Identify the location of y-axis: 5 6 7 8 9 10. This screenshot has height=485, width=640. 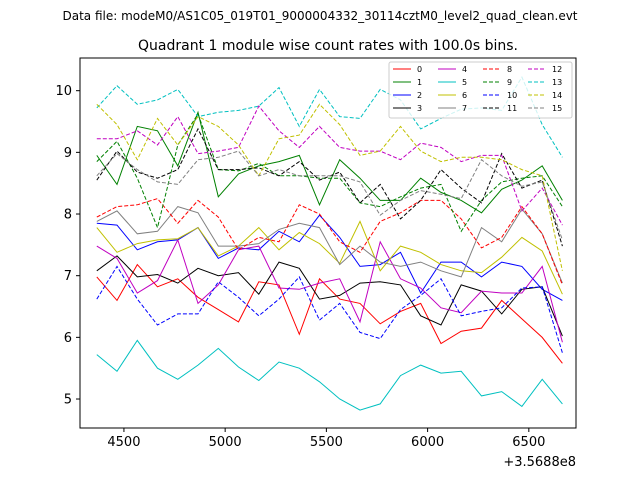
(67, 246).